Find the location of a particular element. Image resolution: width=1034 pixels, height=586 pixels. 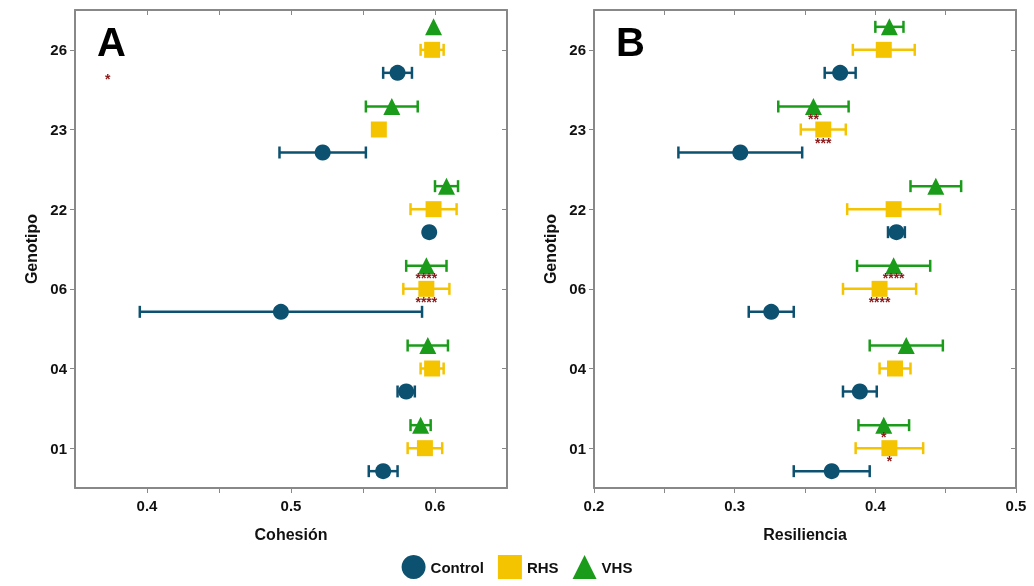

legend-label: RHS is located at coordinates (542, 567).